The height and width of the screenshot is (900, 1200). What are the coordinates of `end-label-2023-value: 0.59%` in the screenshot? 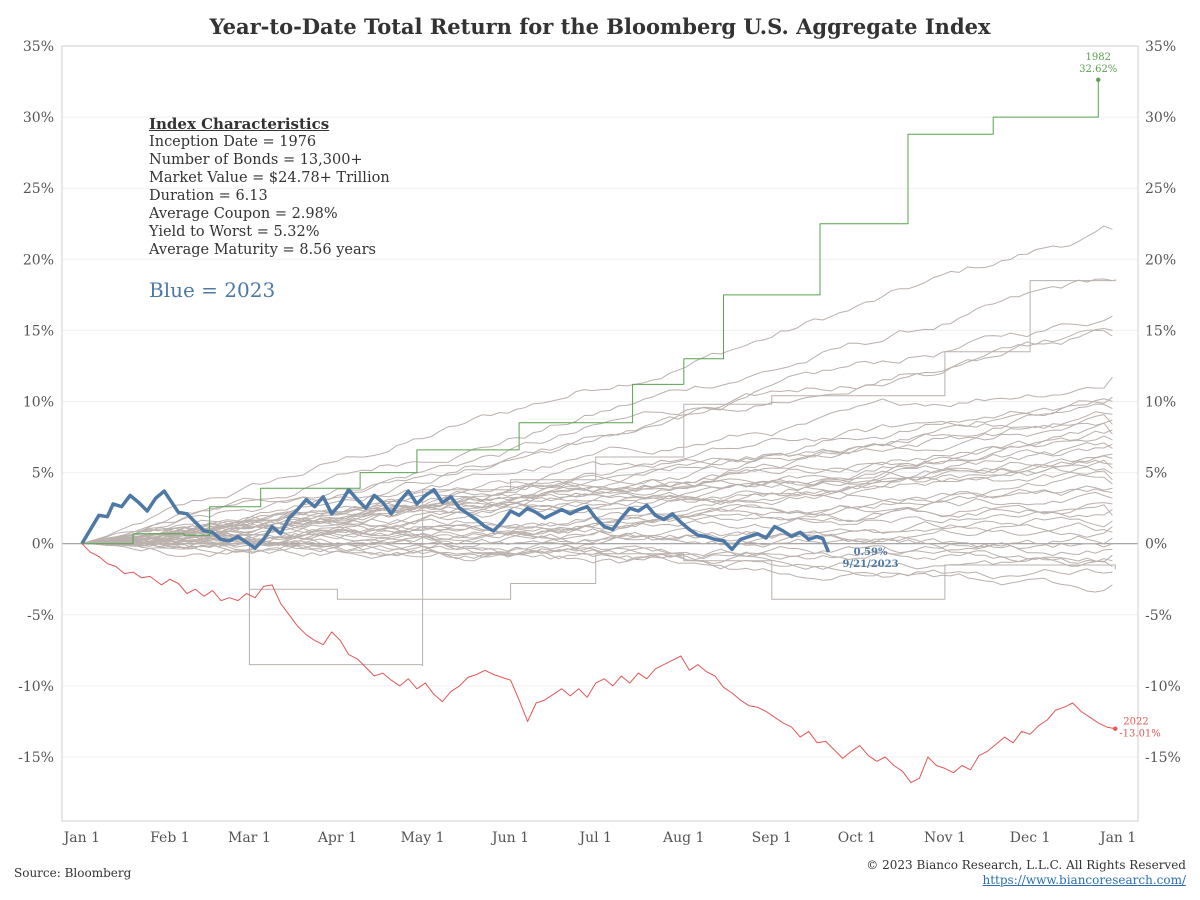 It's located at (871, 552).